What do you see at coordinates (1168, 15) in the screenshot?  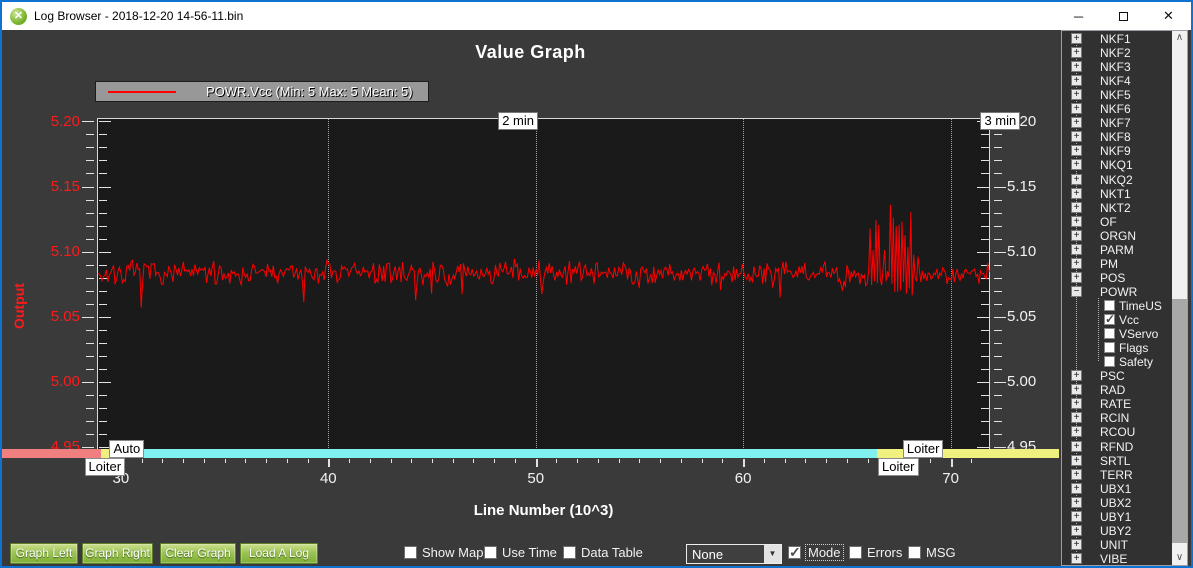 I see `close-button: ✕` at bounding box center [1168, 15].